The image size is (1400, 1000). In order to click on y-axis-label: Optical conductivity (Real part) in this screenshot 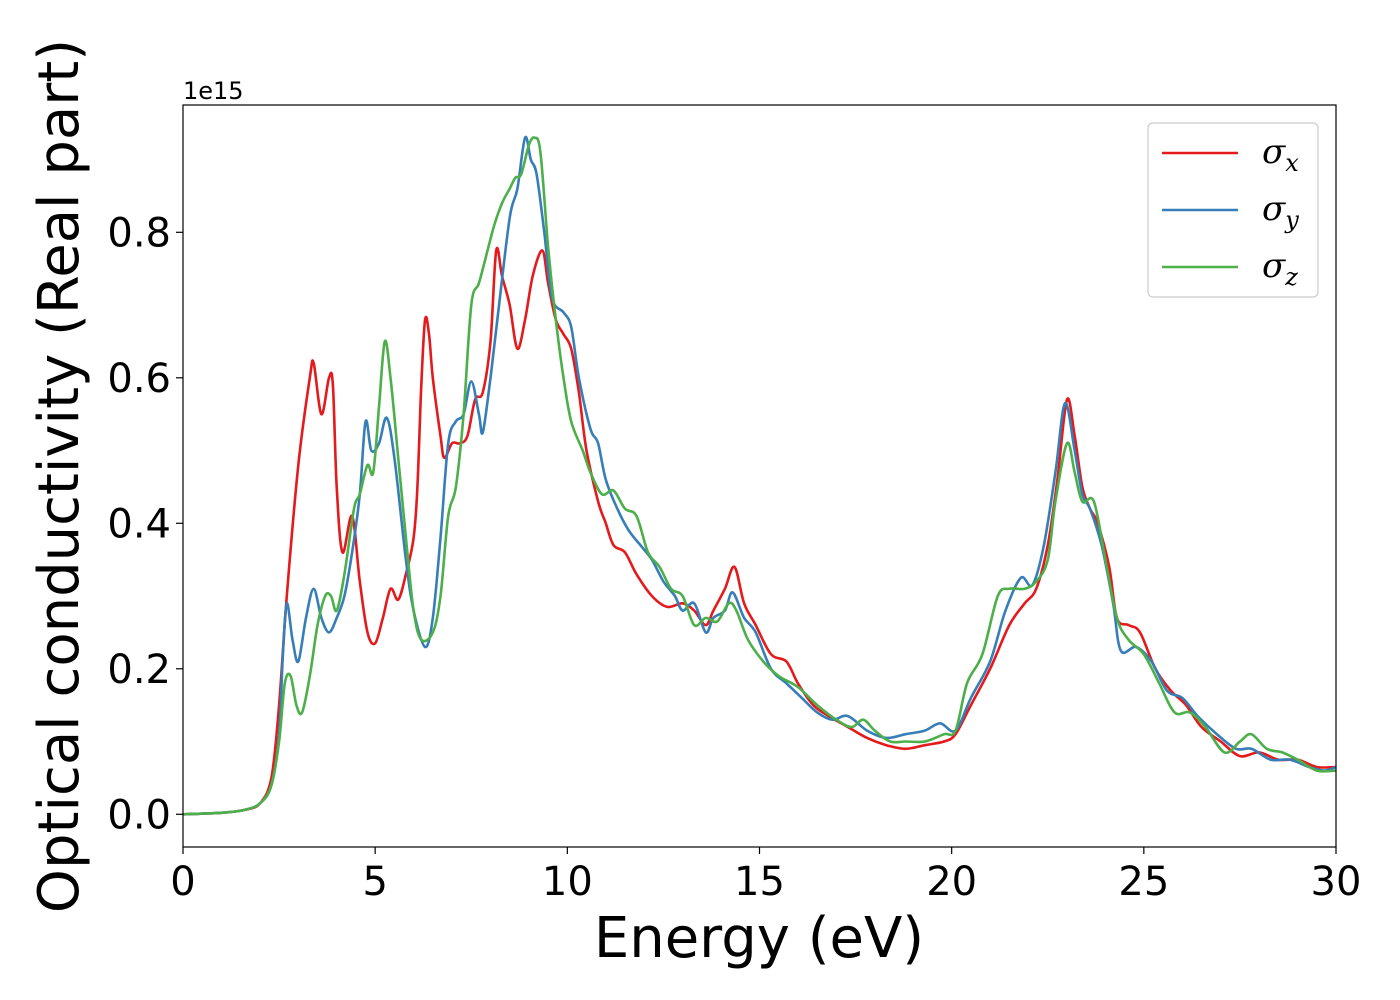, I will do `click(59, 476)`.